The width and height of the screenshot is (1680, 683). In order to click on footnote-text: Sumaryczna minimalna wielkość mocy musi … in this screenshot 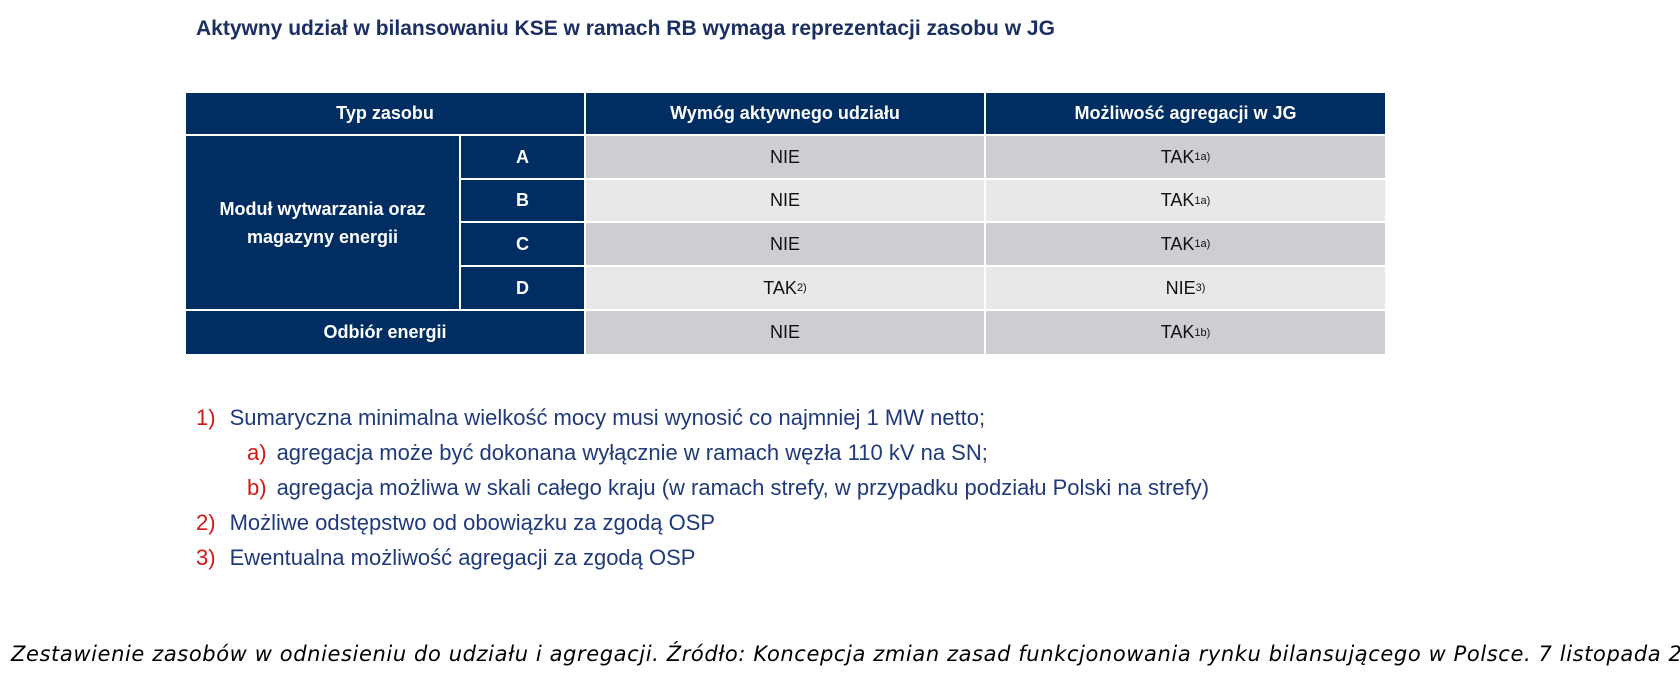, I will do `click(607, 417)`.